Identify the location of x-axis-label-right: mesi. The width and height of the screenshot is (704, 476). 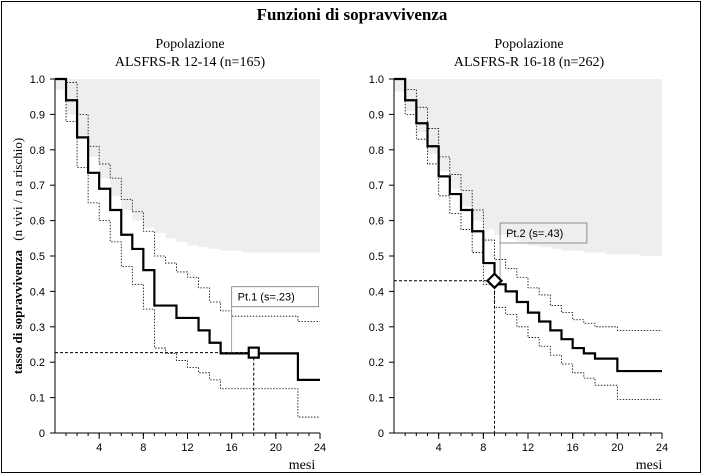
(649, 465).